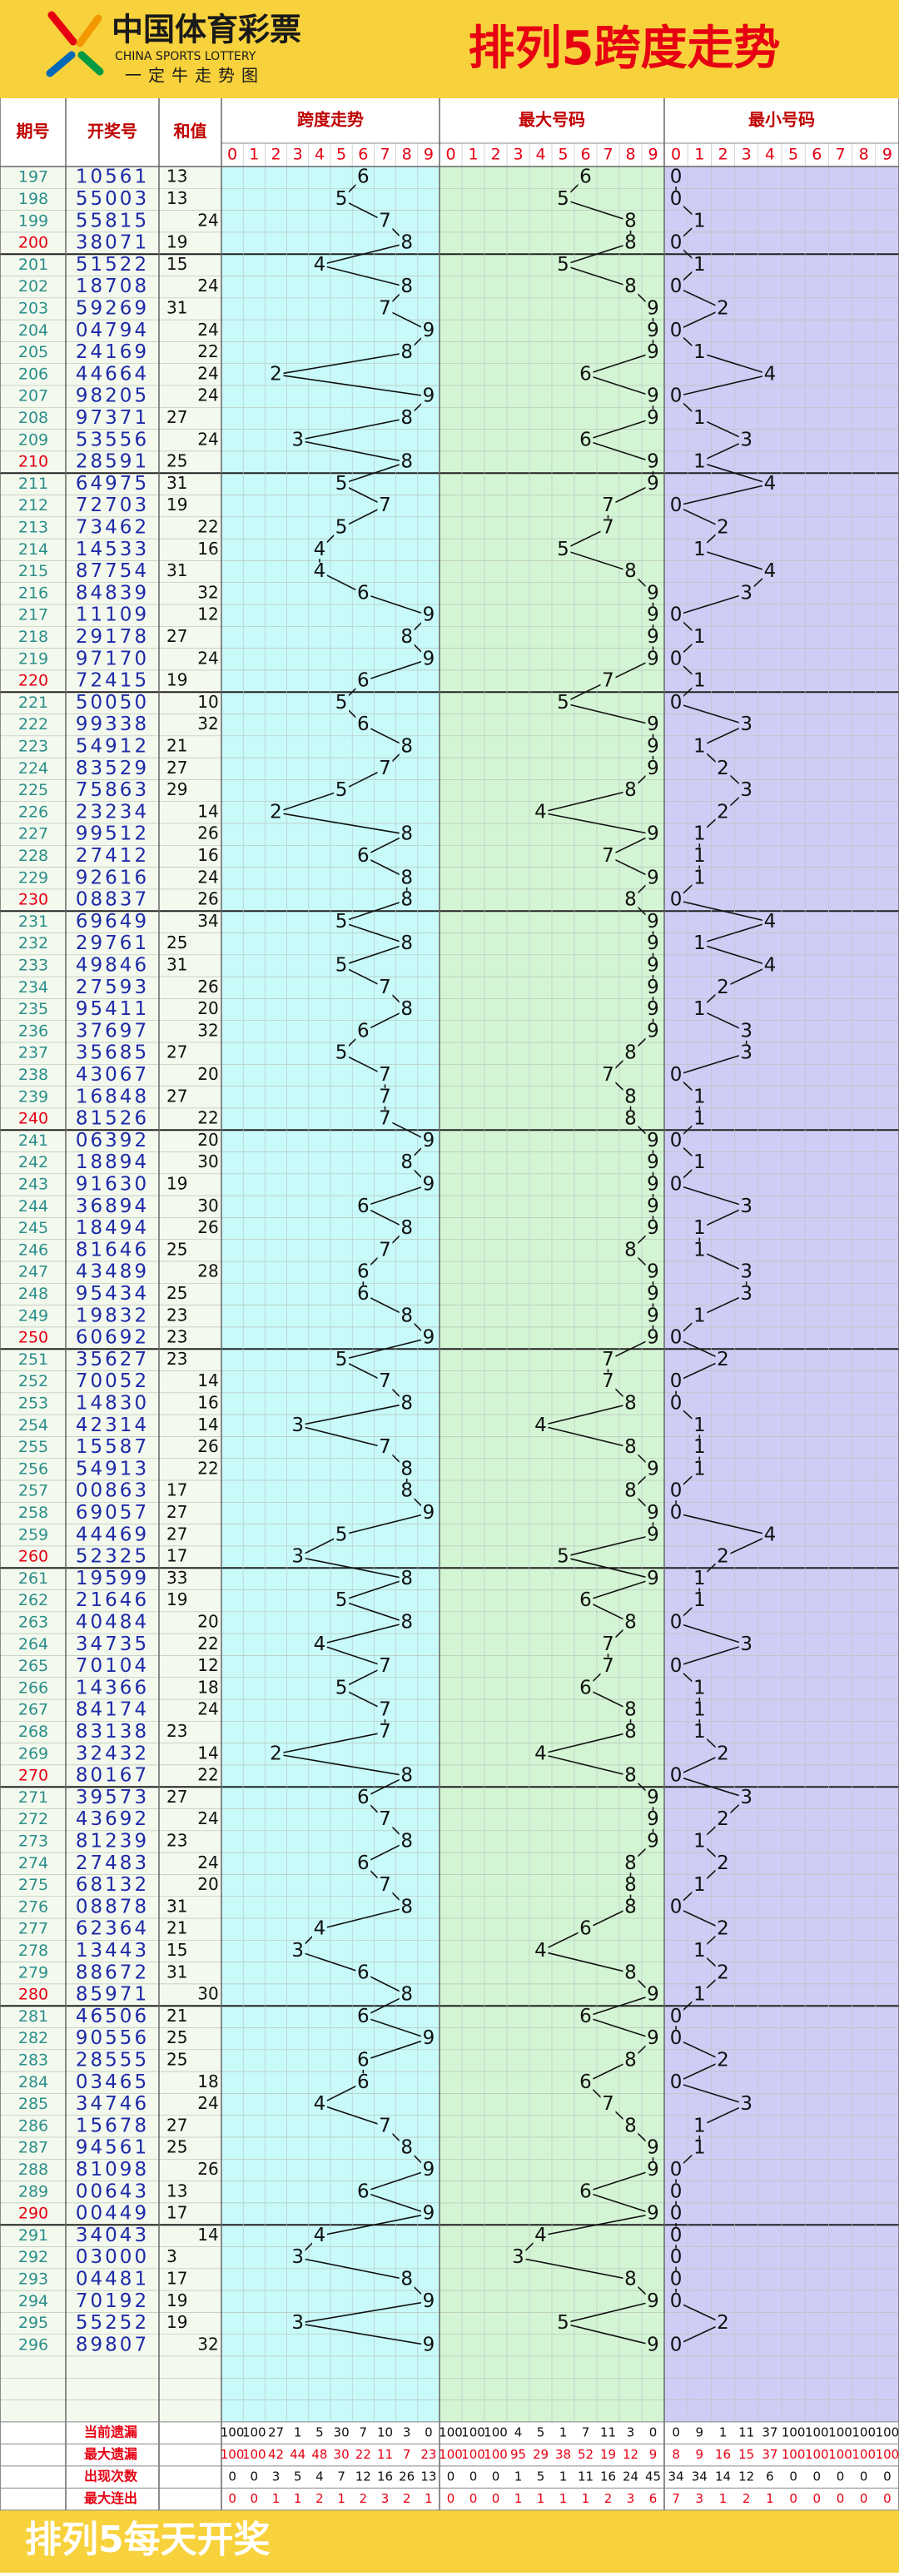 The height and width of the screenshot is (2576, 899). I want to click on stats-value: 38, so click(563, 2454).